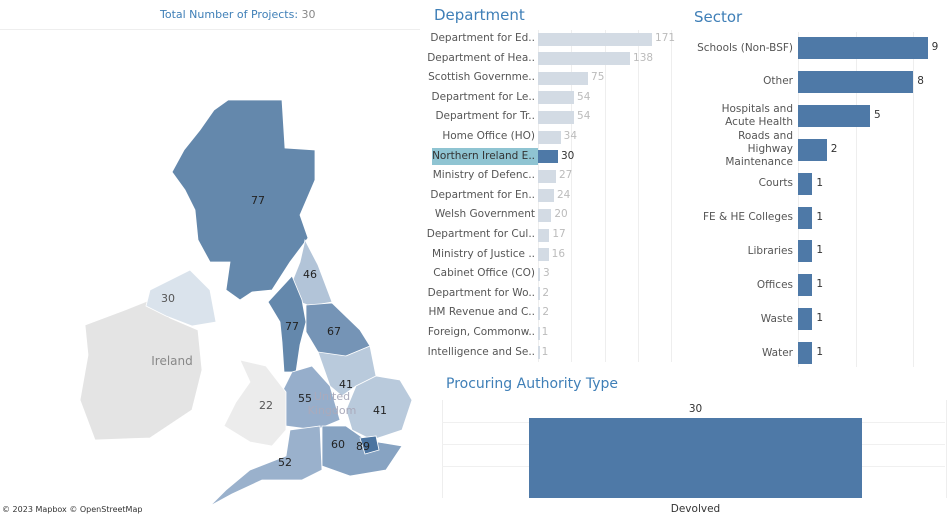 The height and width of the screenshot is (516, 952). Describe the element at coordinates (483, 175) in the screenshot. I see `department-label: Ministry of Defenc..` at that location.